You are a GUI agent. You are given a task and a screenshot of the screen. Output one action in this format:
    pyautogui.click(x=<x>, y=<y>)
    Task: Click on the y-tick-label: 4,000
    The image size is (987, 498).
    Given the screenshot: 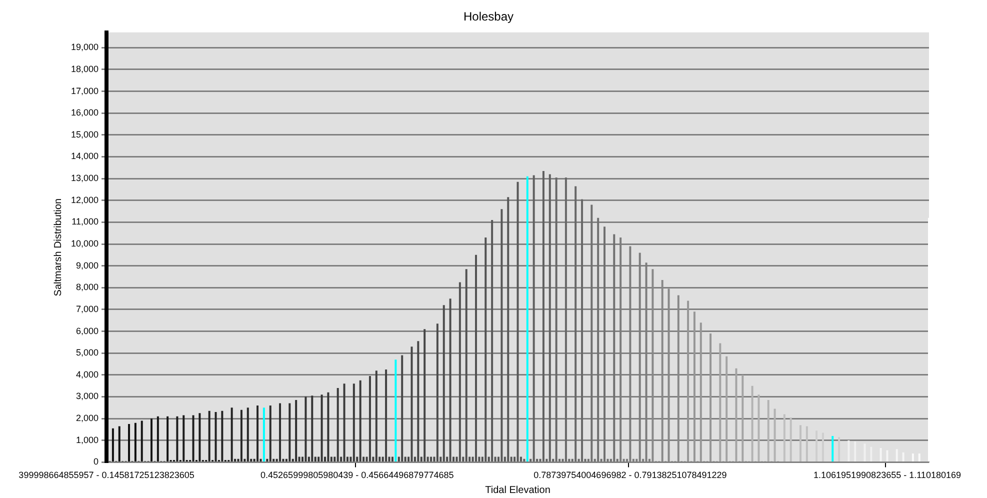 What is the action you would take?
    pyautogui.click(x=87, y=374)
    